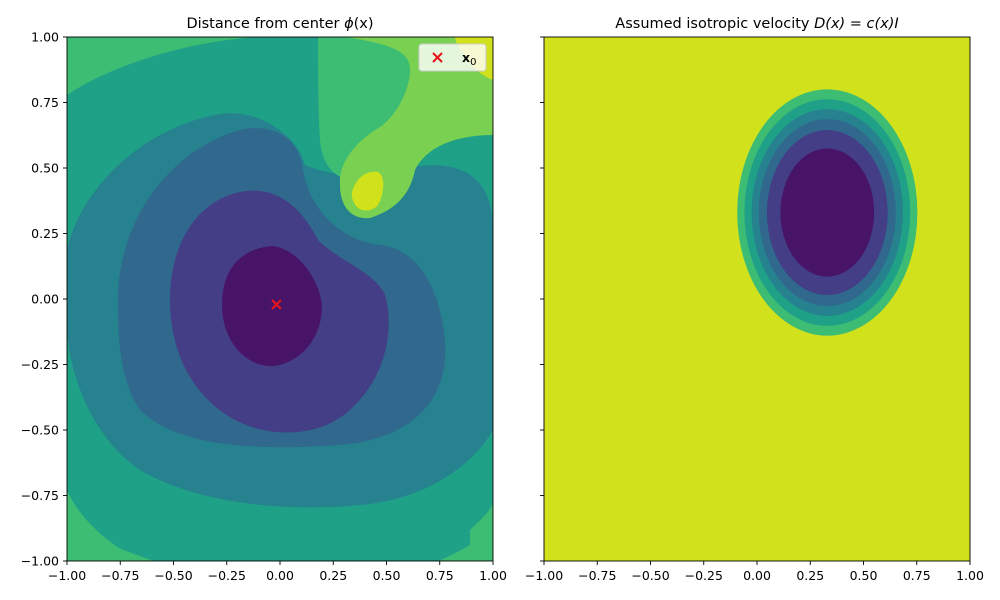 The width and height of the screenshot is (1000, 600). I want to click on left-x-axis: −1.00 −0.75 −0.50 −0.25 0.00 0.25 0.50 0.75 1.00, so click(277, 572).